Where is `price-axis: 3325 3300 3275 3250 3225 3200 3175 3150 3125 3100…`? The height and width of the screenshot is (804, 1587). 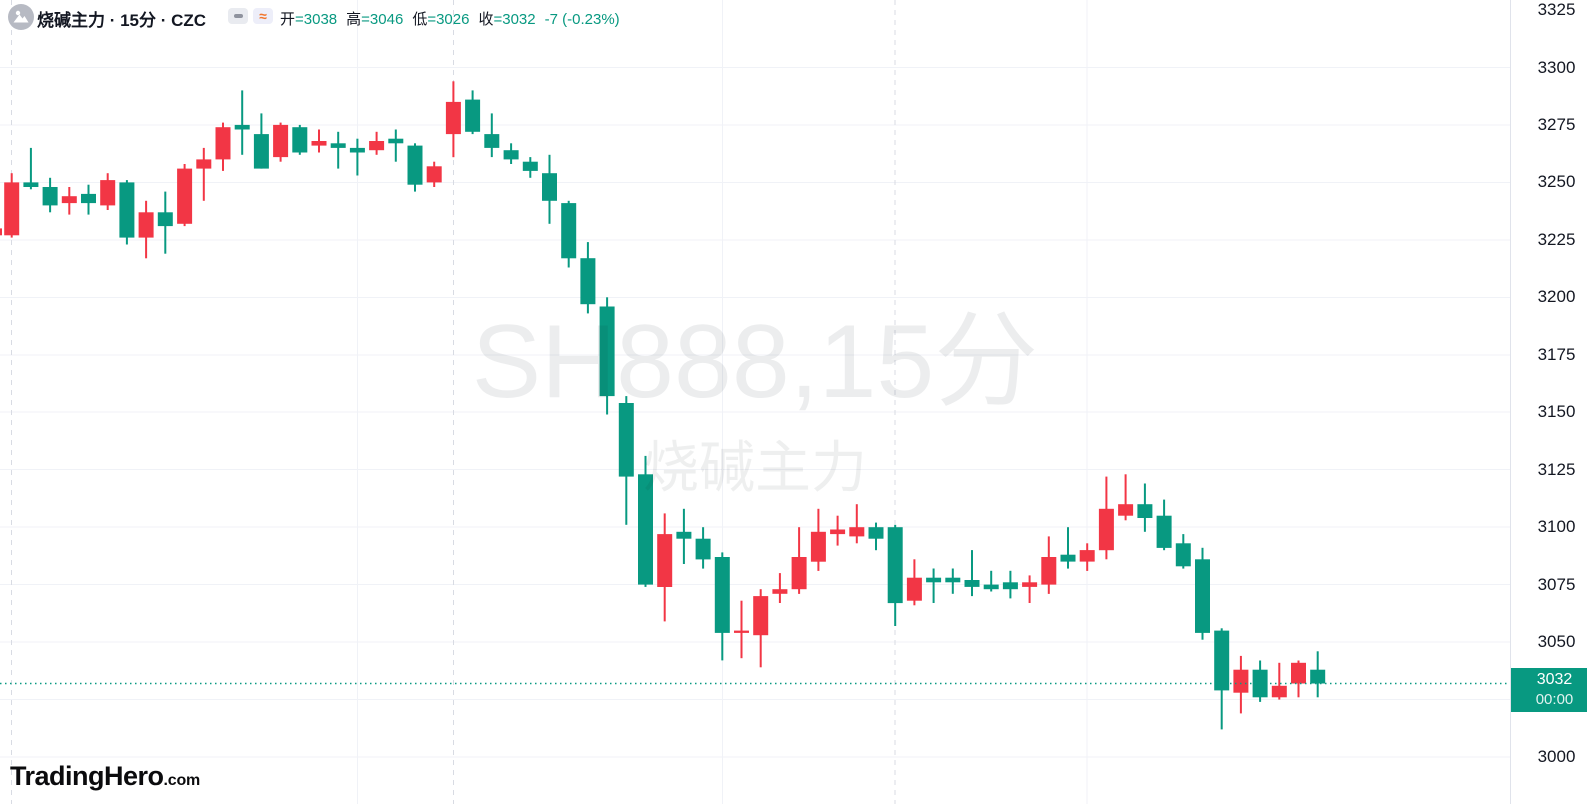 price-axis: 3325 3300 3275 3250 3225 3200 3175 3150 3125 3100… is located at coordinates (1548, 402).